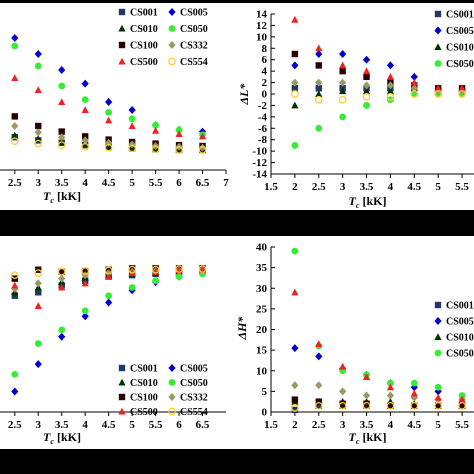 The width and height of the screenshot is (474, 474). I want to click on legend-label: CS500, so click(144, 62).